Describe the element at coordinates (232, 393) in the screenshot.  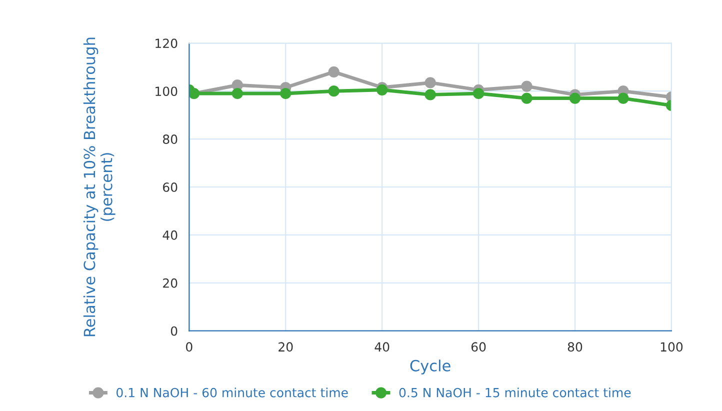
I see `legend-label: 0.1 N NaOH - 60 minute contact time` at that location.